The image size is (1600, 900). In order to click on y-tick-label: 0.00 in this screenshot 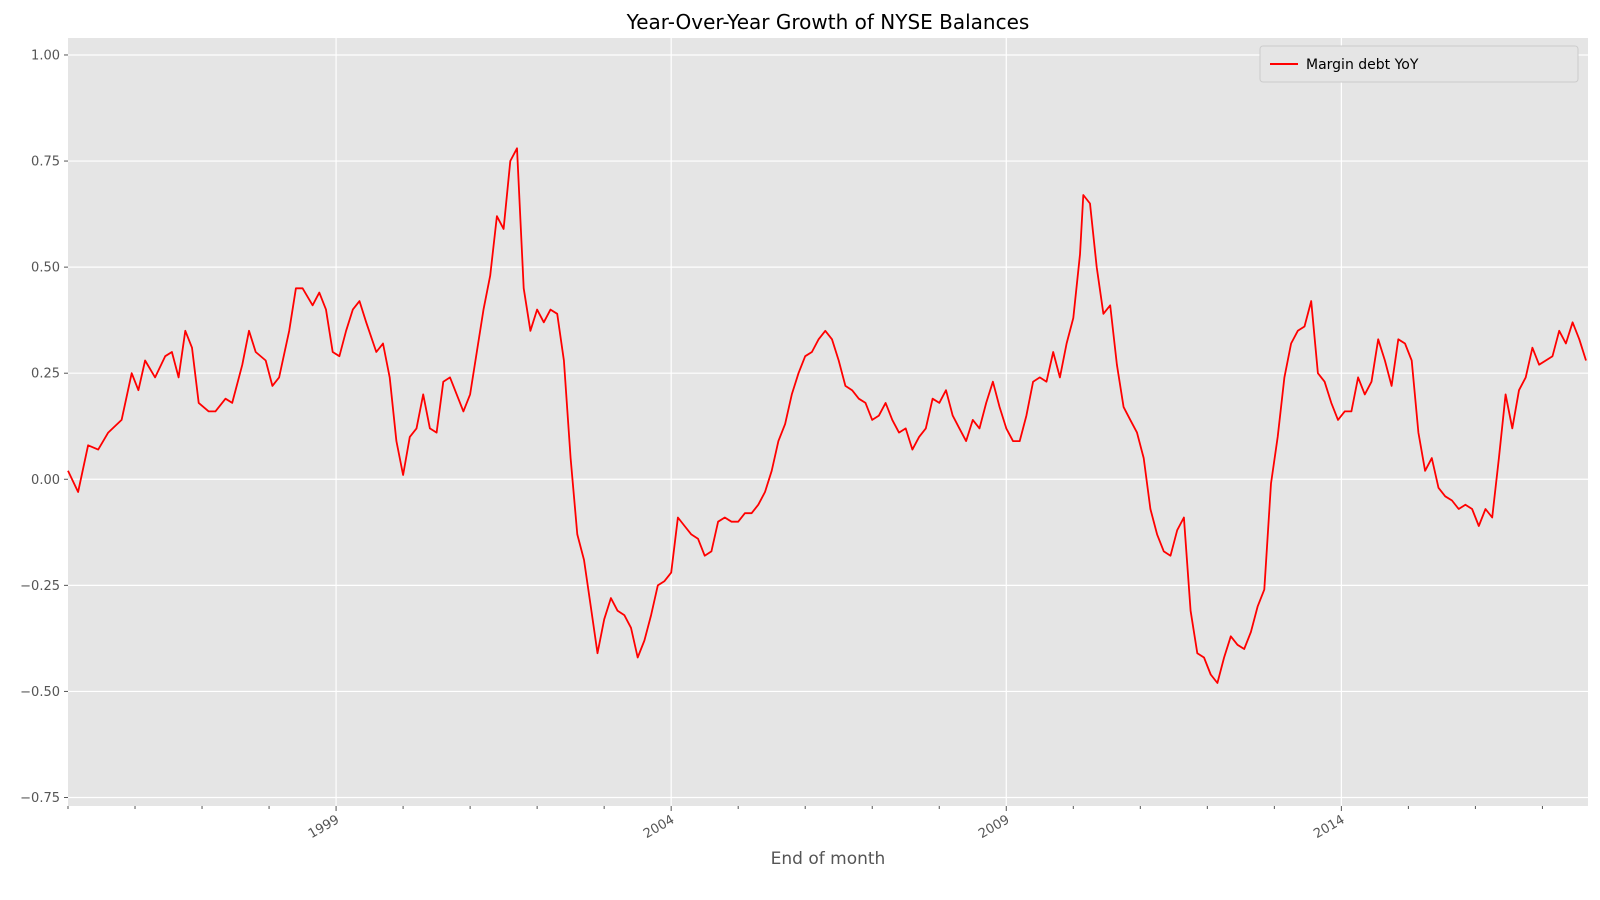, I will do `click(45, 480)`.